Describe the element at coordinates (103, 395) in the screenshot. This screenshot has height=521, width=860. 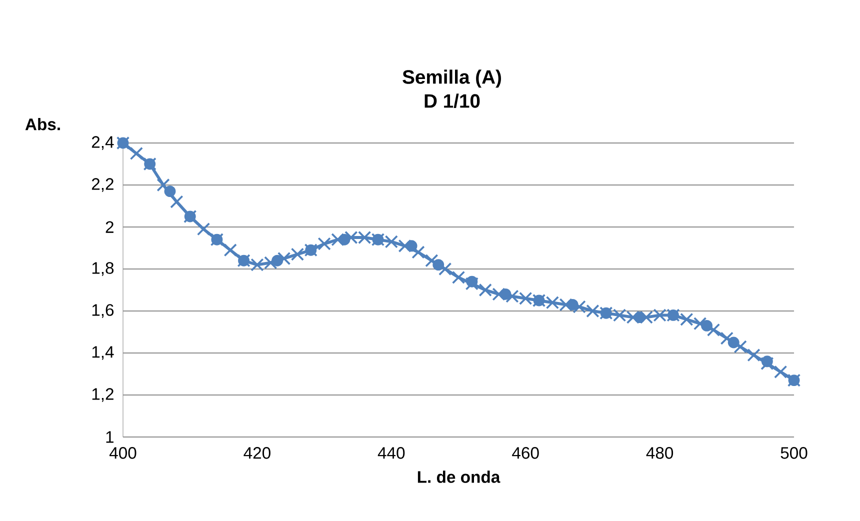
I see `y-tick-label: 1,2` at that location.